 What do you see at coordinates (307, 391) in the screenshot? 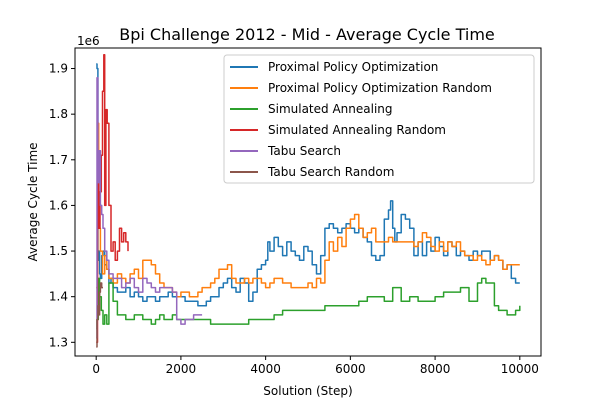
I see `x-axis-label: Solution (Step)` at bounding box center [307, 391].